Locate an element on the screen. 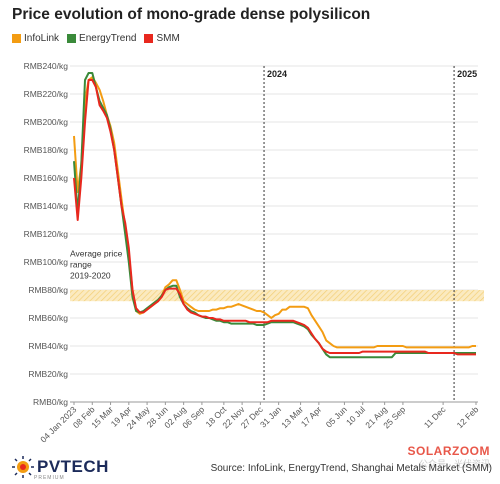 The height and width of the screenshot is (484, 500). x-tick-label: 05 Jun is located at coordinates (336, 416).